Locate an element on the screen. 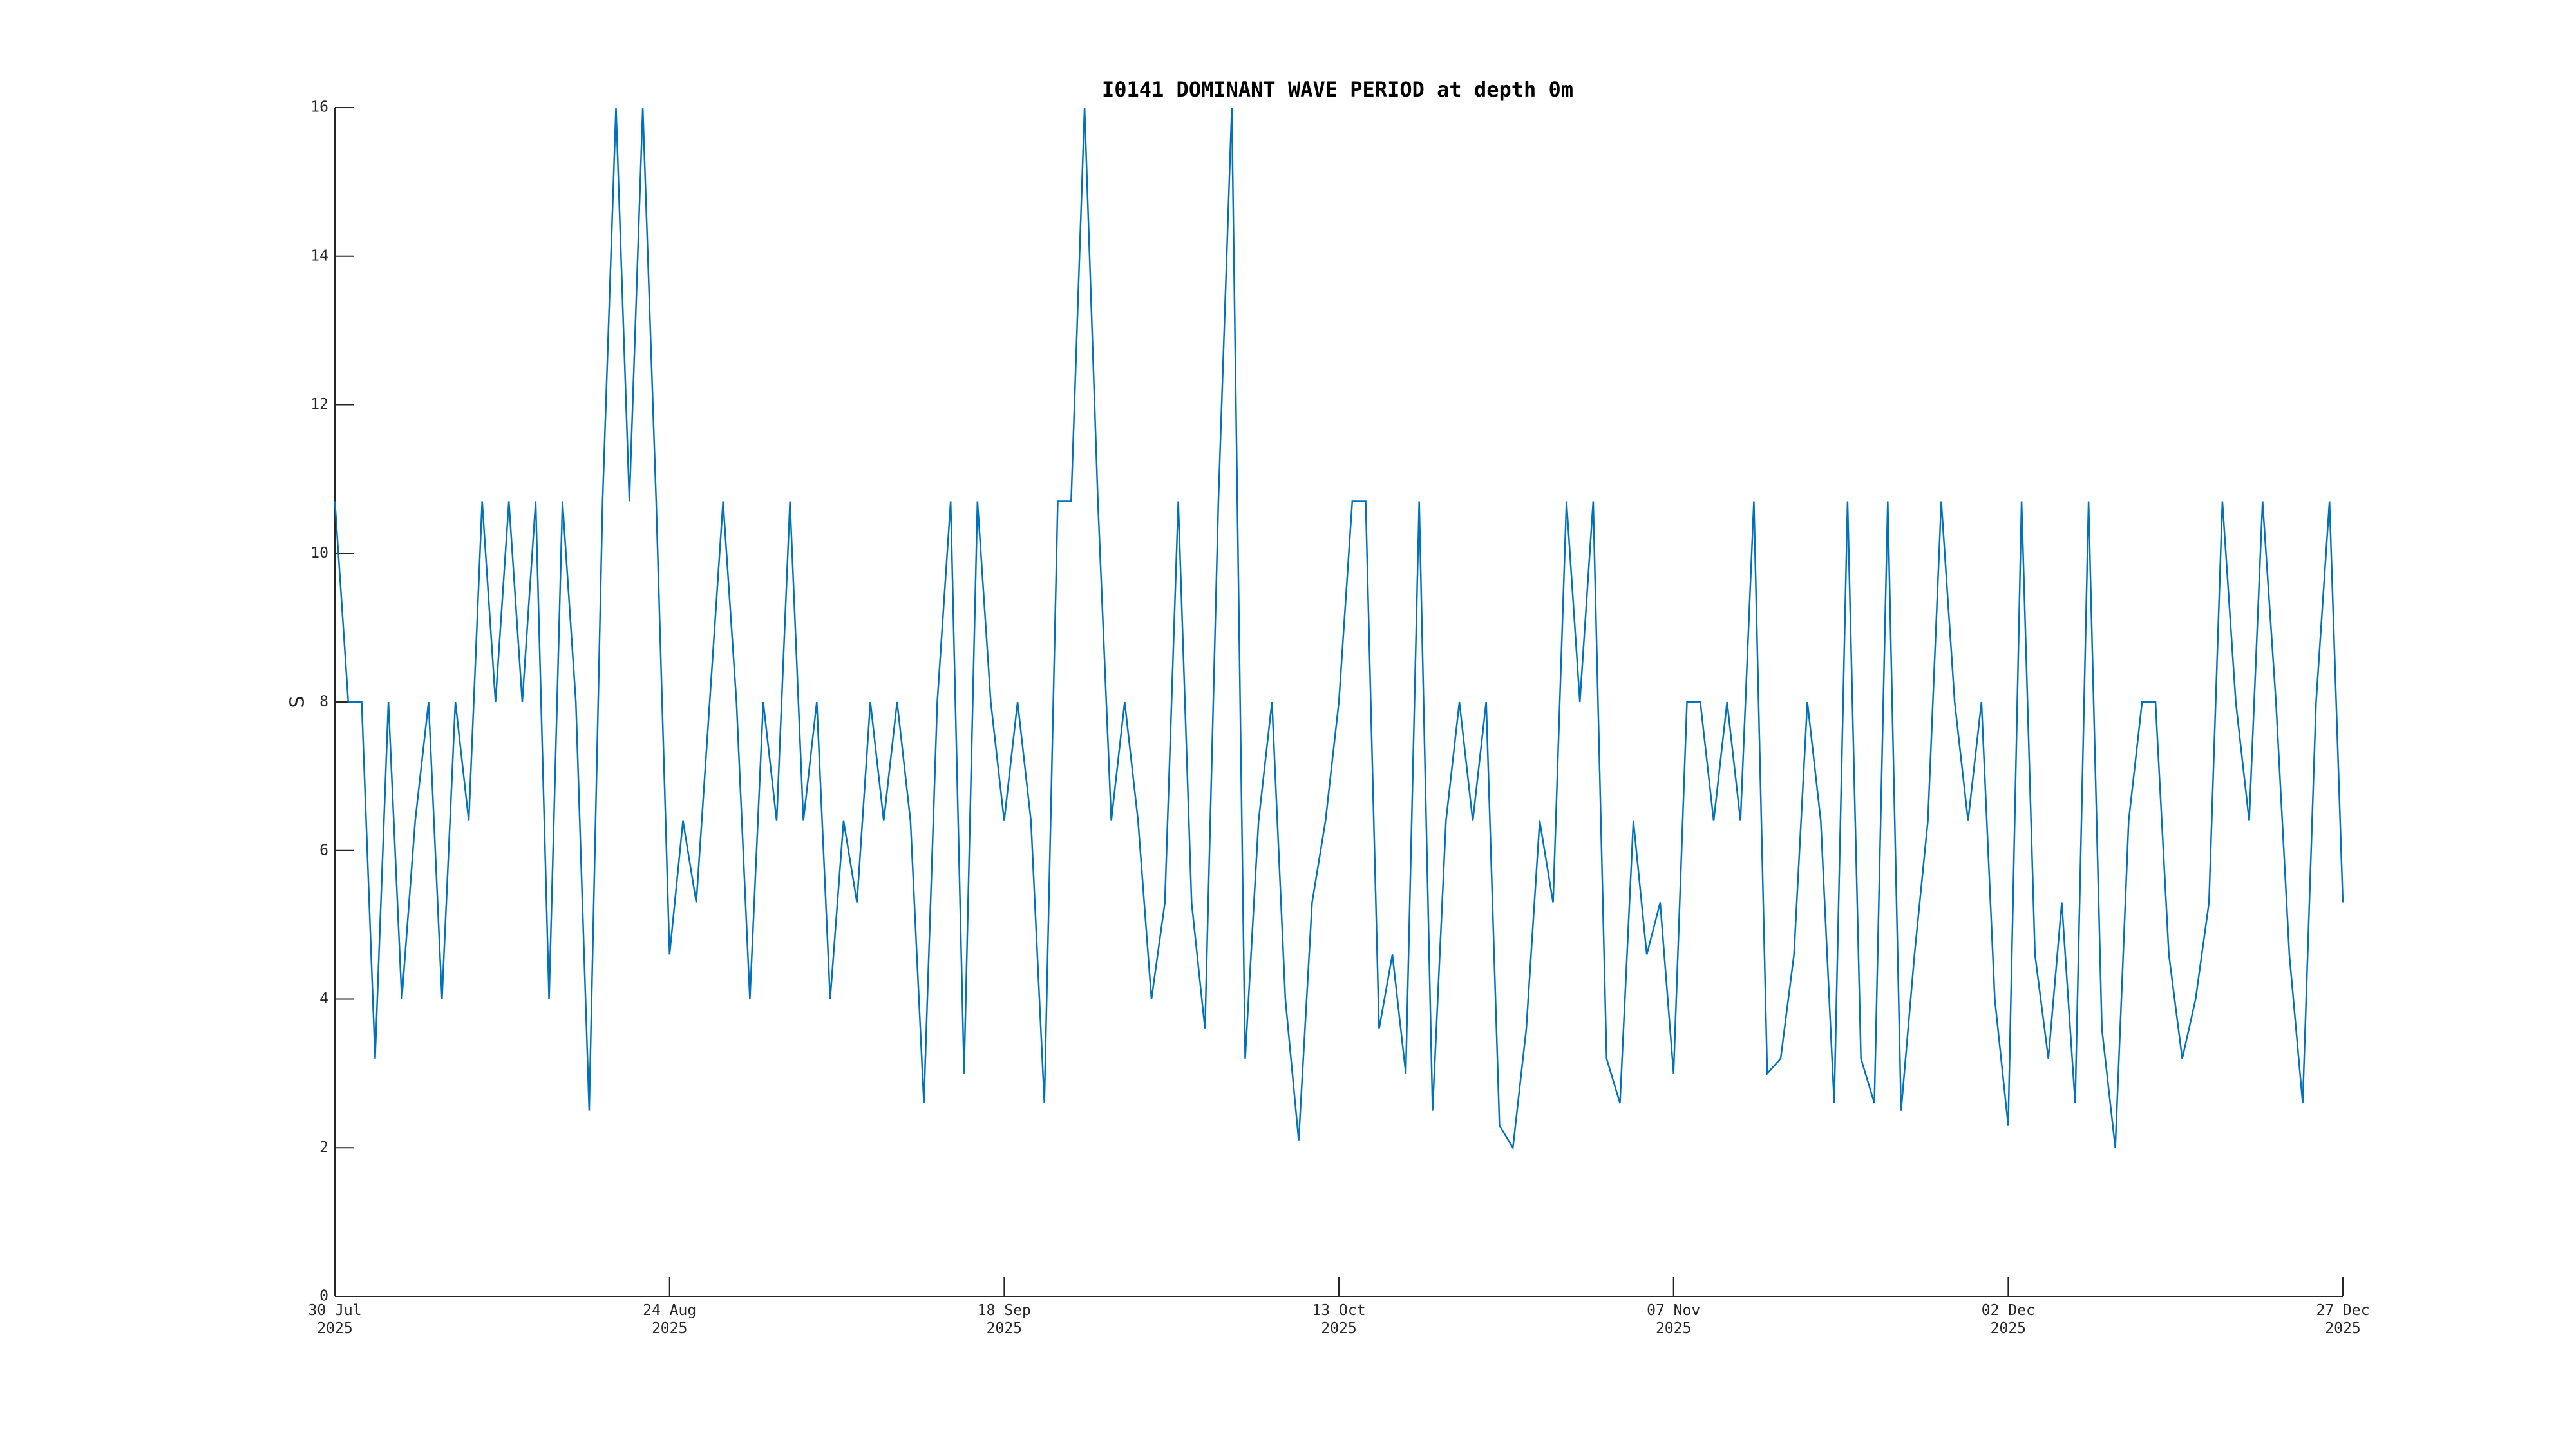 Image resolution: width=2576 pixels, height=1449 pixels. chart-title: I0141 DOMINANT WAVE PERIOD at depth 0m is located at coordinates (1337, 89).